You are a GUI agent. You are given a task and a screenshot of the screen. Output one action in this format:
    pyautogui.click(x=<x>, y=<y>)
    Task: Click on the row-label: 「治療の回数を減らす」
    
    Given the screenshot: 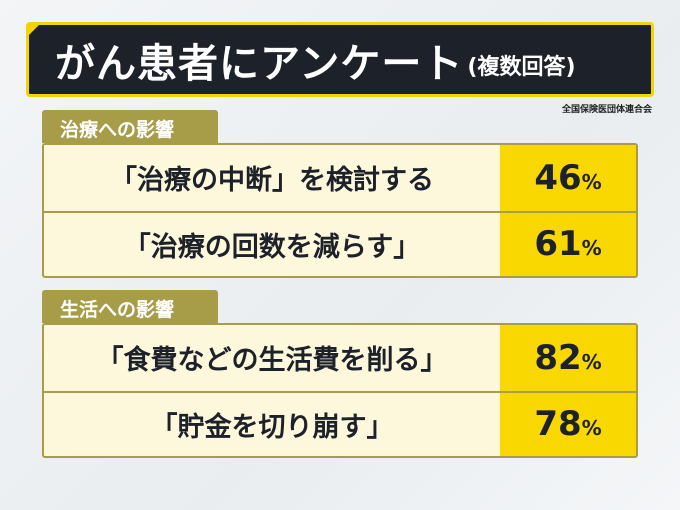 What is the action you would take?
    pyautogui.click(x=272, y=247)
    